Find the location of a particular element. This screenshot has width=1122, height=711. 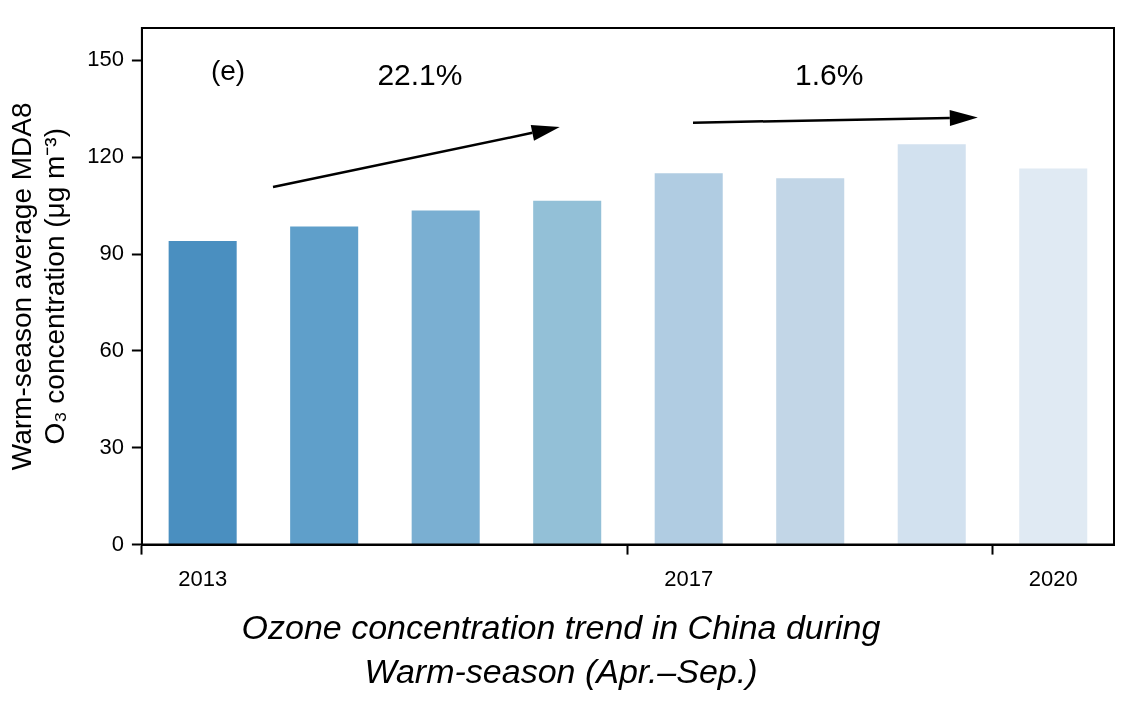

y-tick-label: 120 is located at coordinates (105, 156).